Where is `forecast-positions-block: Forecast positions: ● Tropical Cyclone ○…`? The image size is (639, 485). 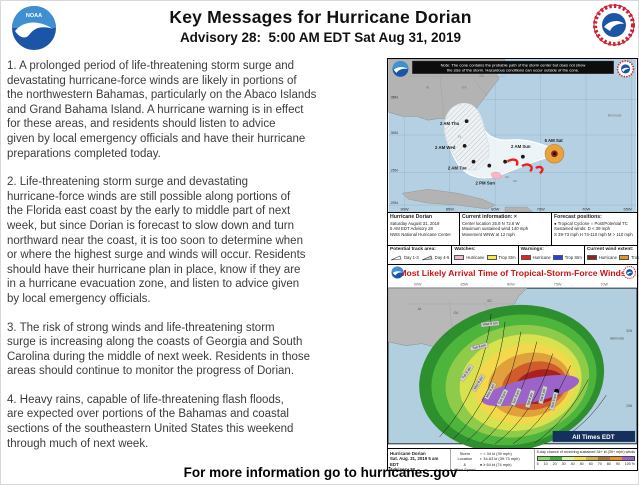
forecast-positions-block: Forecast positions: ● Tropical Cyclone ○… is located at coordinates (594, 229).